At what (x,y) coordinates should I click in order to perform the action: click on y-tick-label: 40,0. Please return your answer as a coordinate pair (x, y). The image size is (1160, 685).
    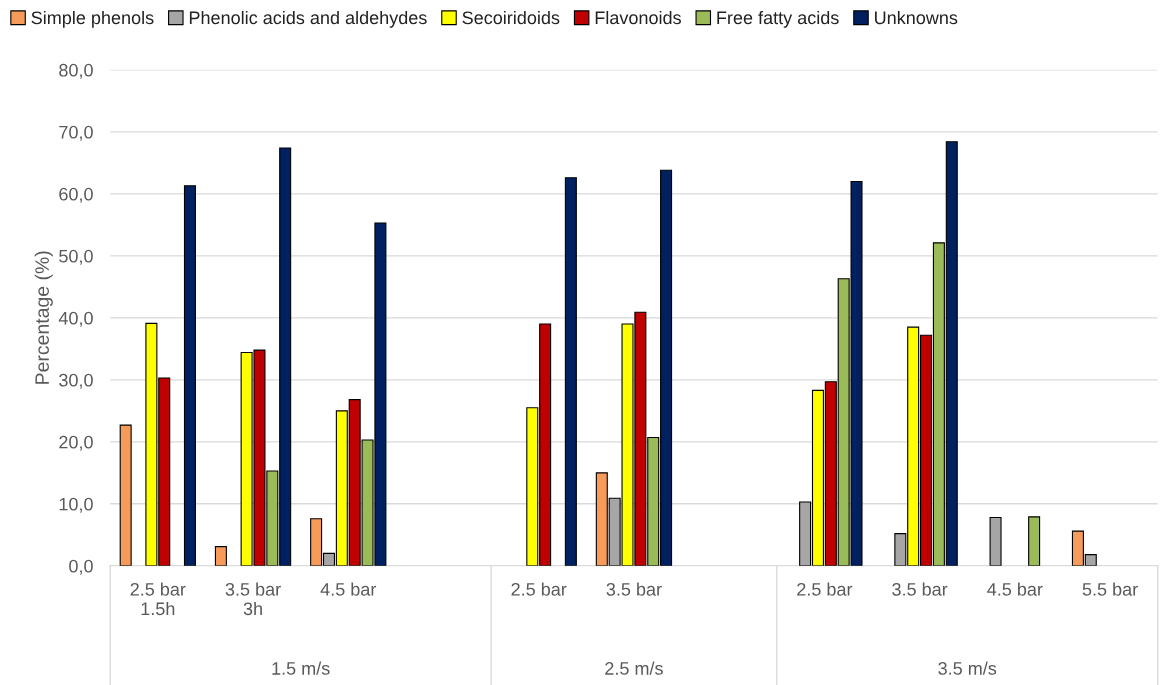
    Looking at the image, I should click on (75, 319).